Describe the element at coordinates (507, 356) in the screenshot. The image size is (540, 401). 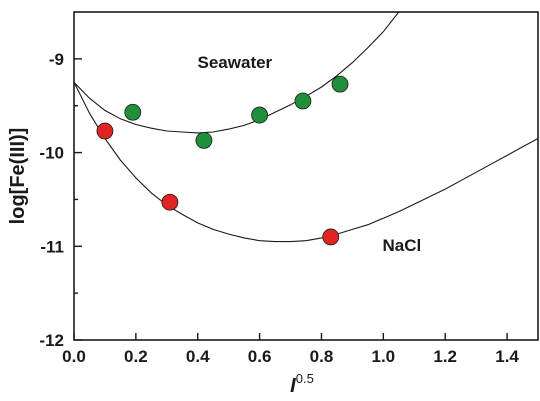
I see `x-tick-label: 1.4` at that location.